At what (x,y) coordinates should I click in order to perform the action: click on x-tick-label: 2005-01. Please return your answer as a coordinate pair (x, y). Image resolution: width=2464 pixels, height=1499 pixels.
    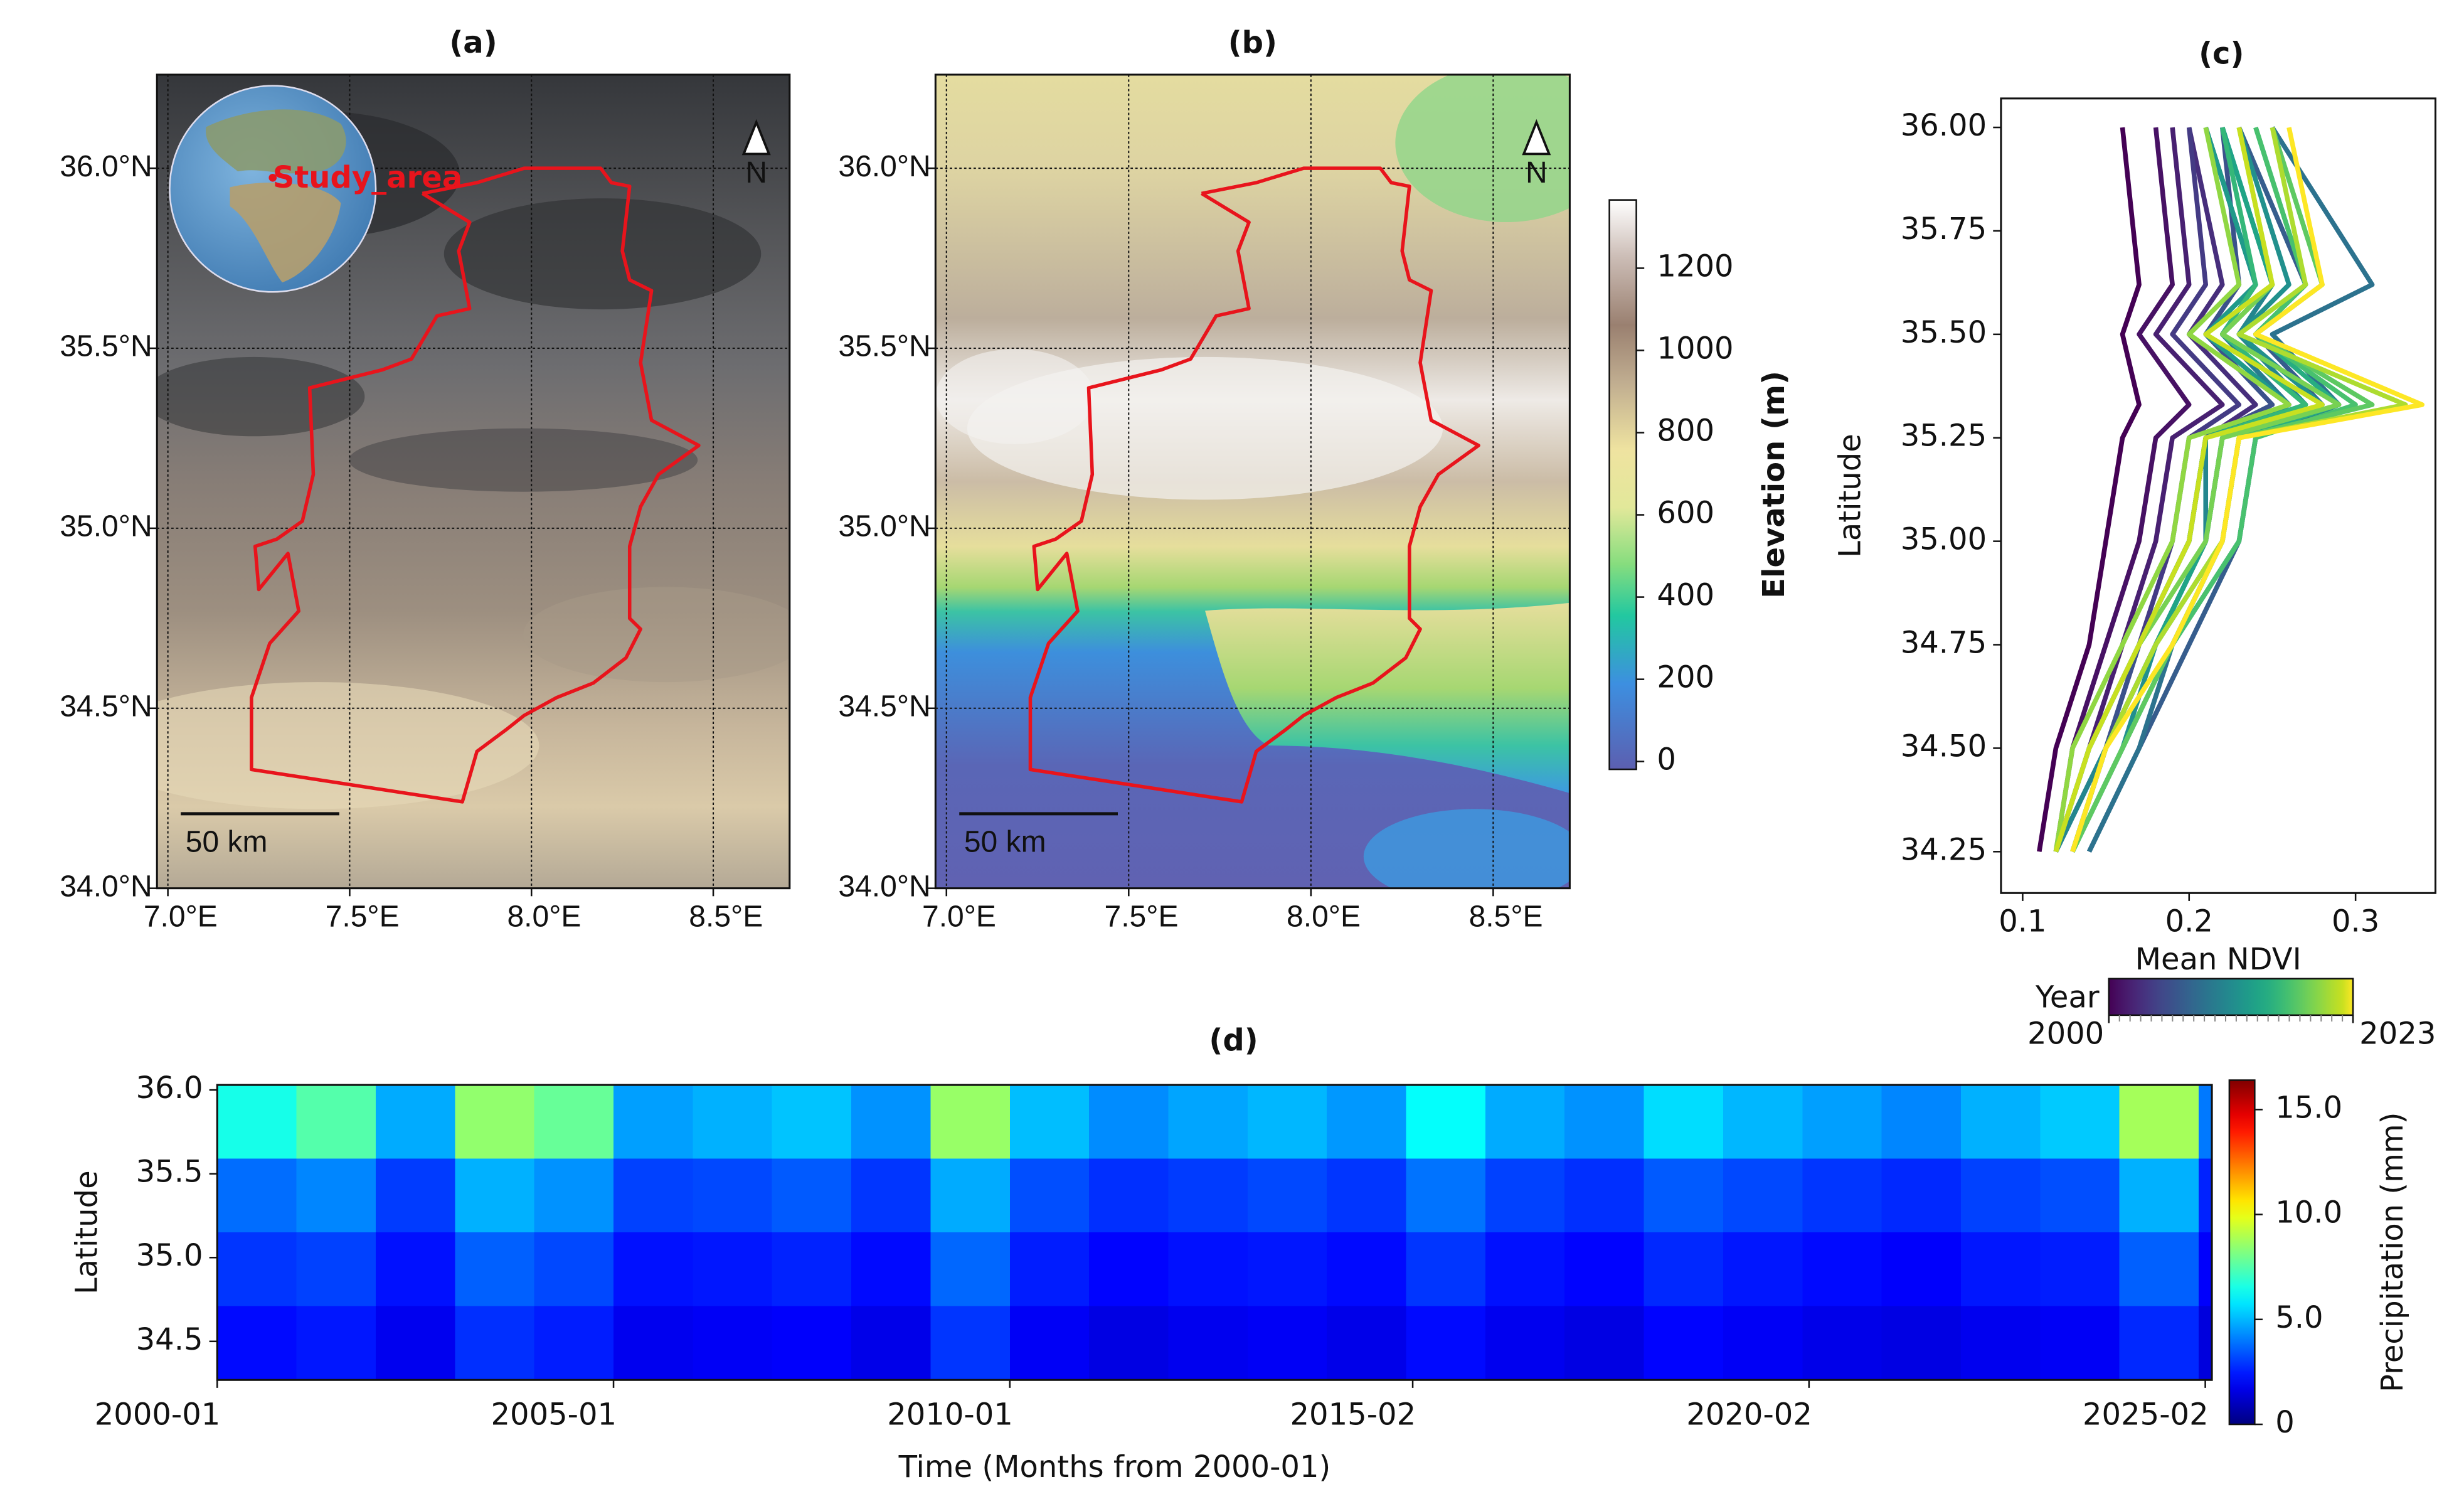
    Looking at the image, I should click on (554, 1414).